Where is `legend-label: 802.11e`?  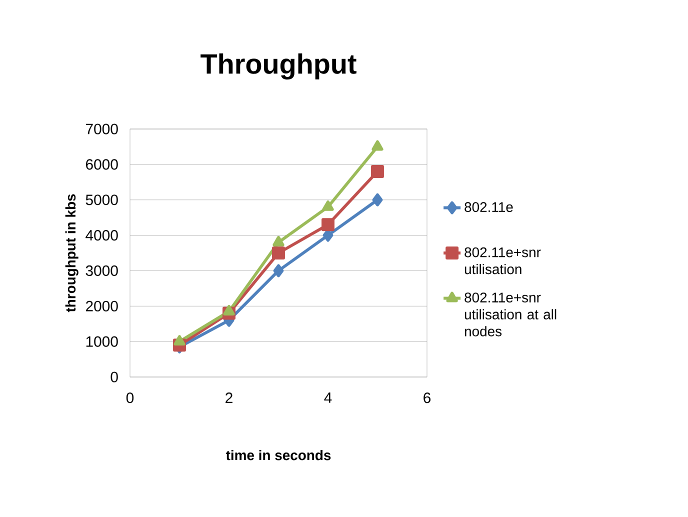
legend-label: 802.11e is located at coordinates (488, 207).